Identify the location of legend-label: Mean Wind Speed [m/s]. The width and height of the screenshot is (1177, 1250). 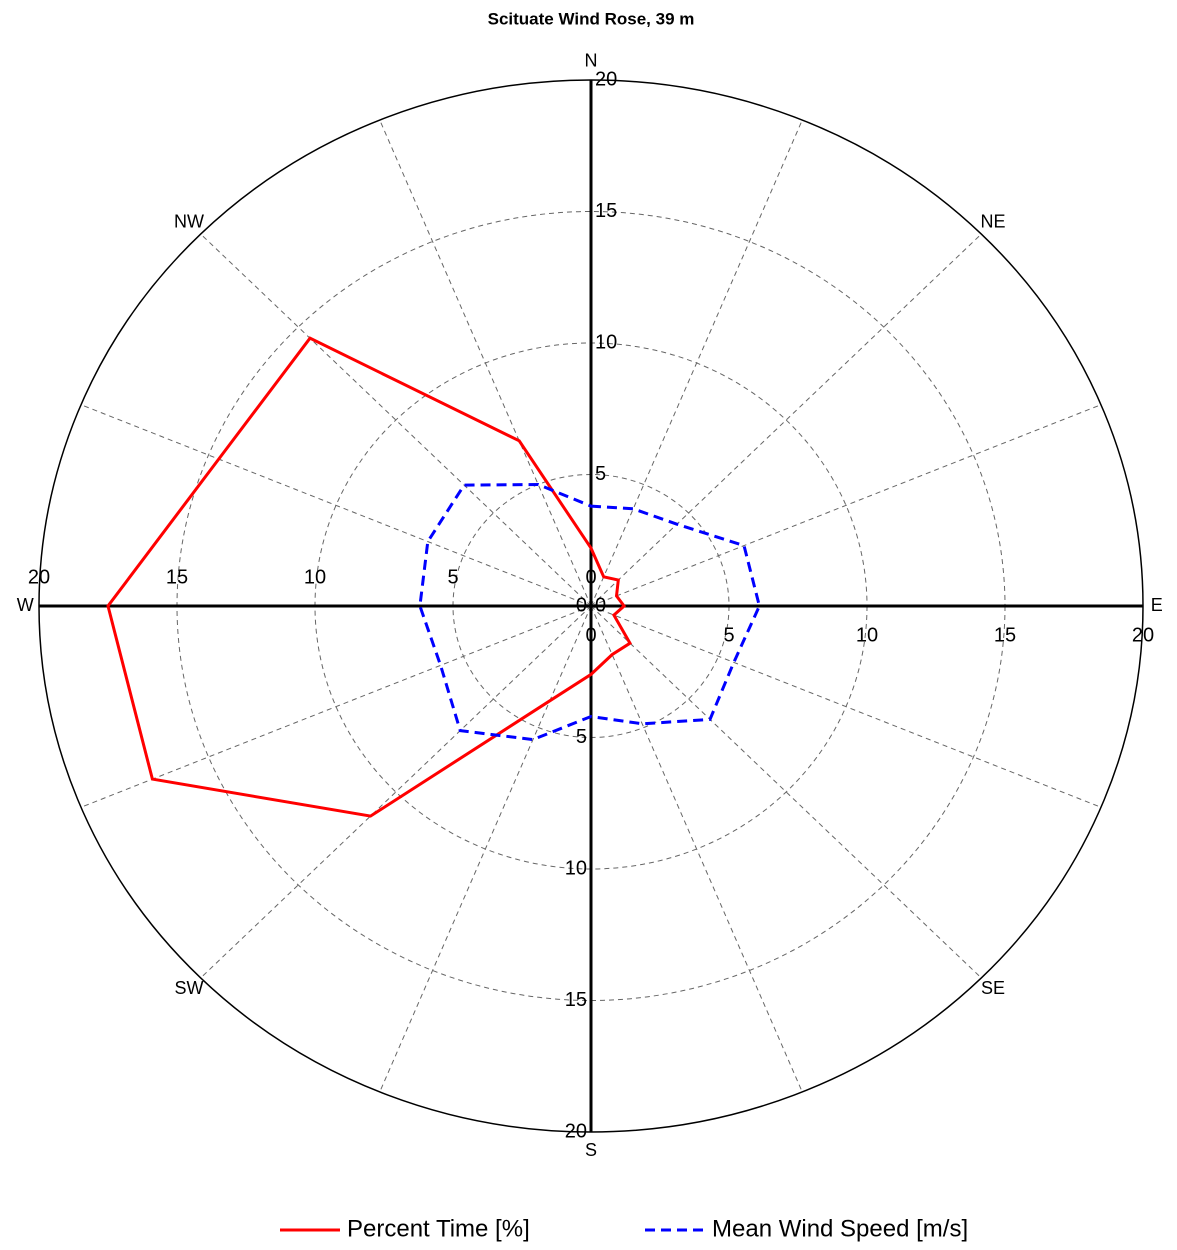
(840, 1228).